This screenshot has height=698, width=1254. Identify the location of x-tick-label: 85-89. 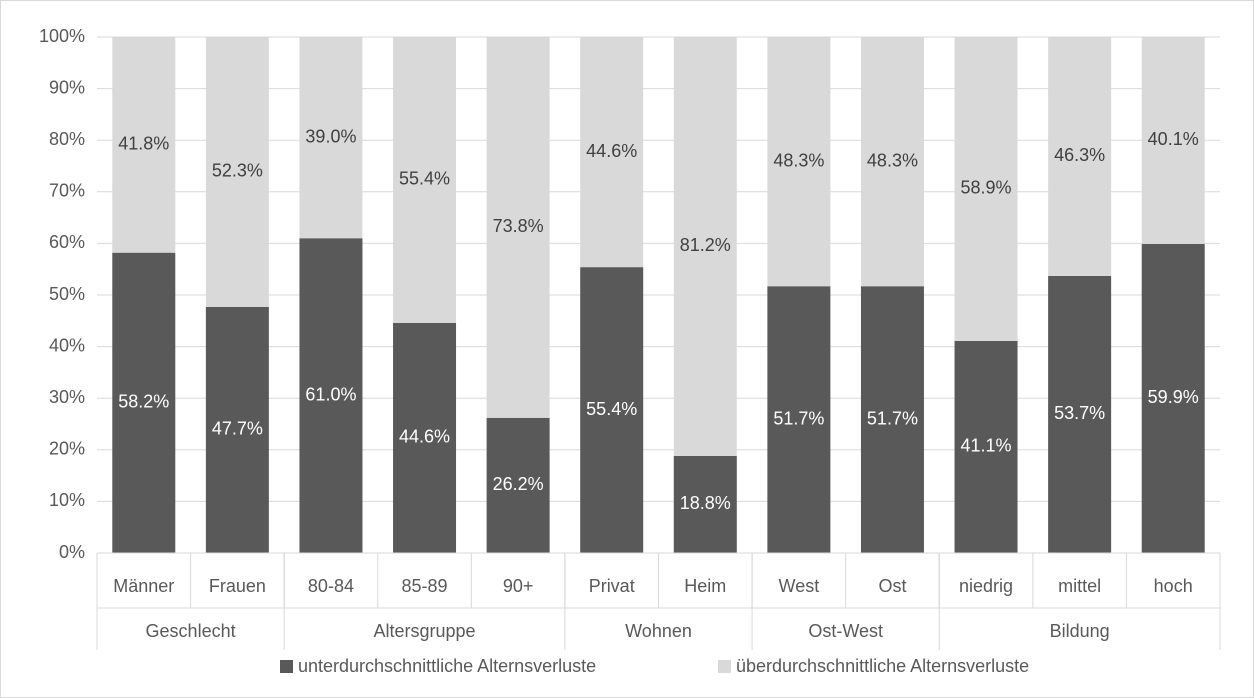
(425, 586).